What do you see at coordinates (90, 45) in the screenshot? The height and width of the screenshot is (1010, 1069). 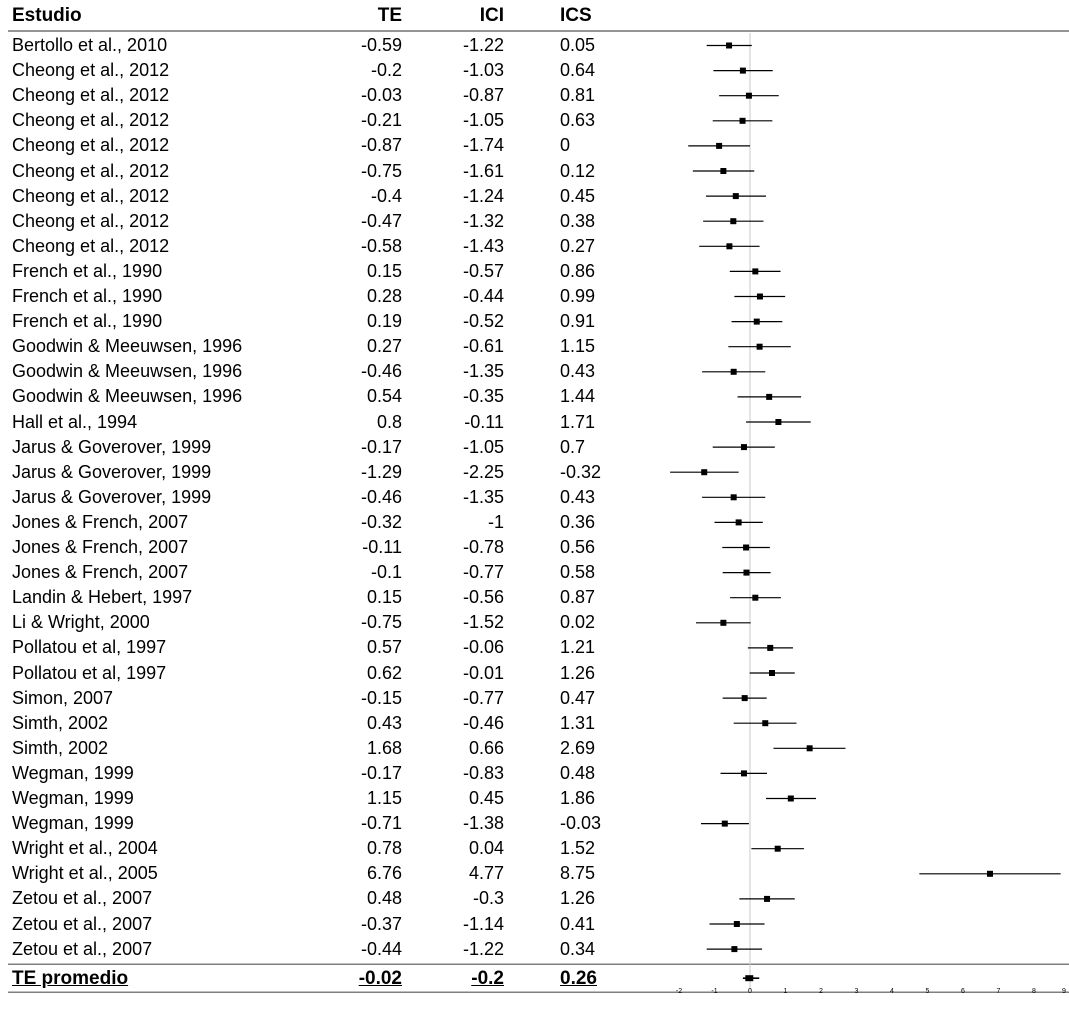 I see `row-study: Bertollo et al., 2010` at bounding box center [90, 45].